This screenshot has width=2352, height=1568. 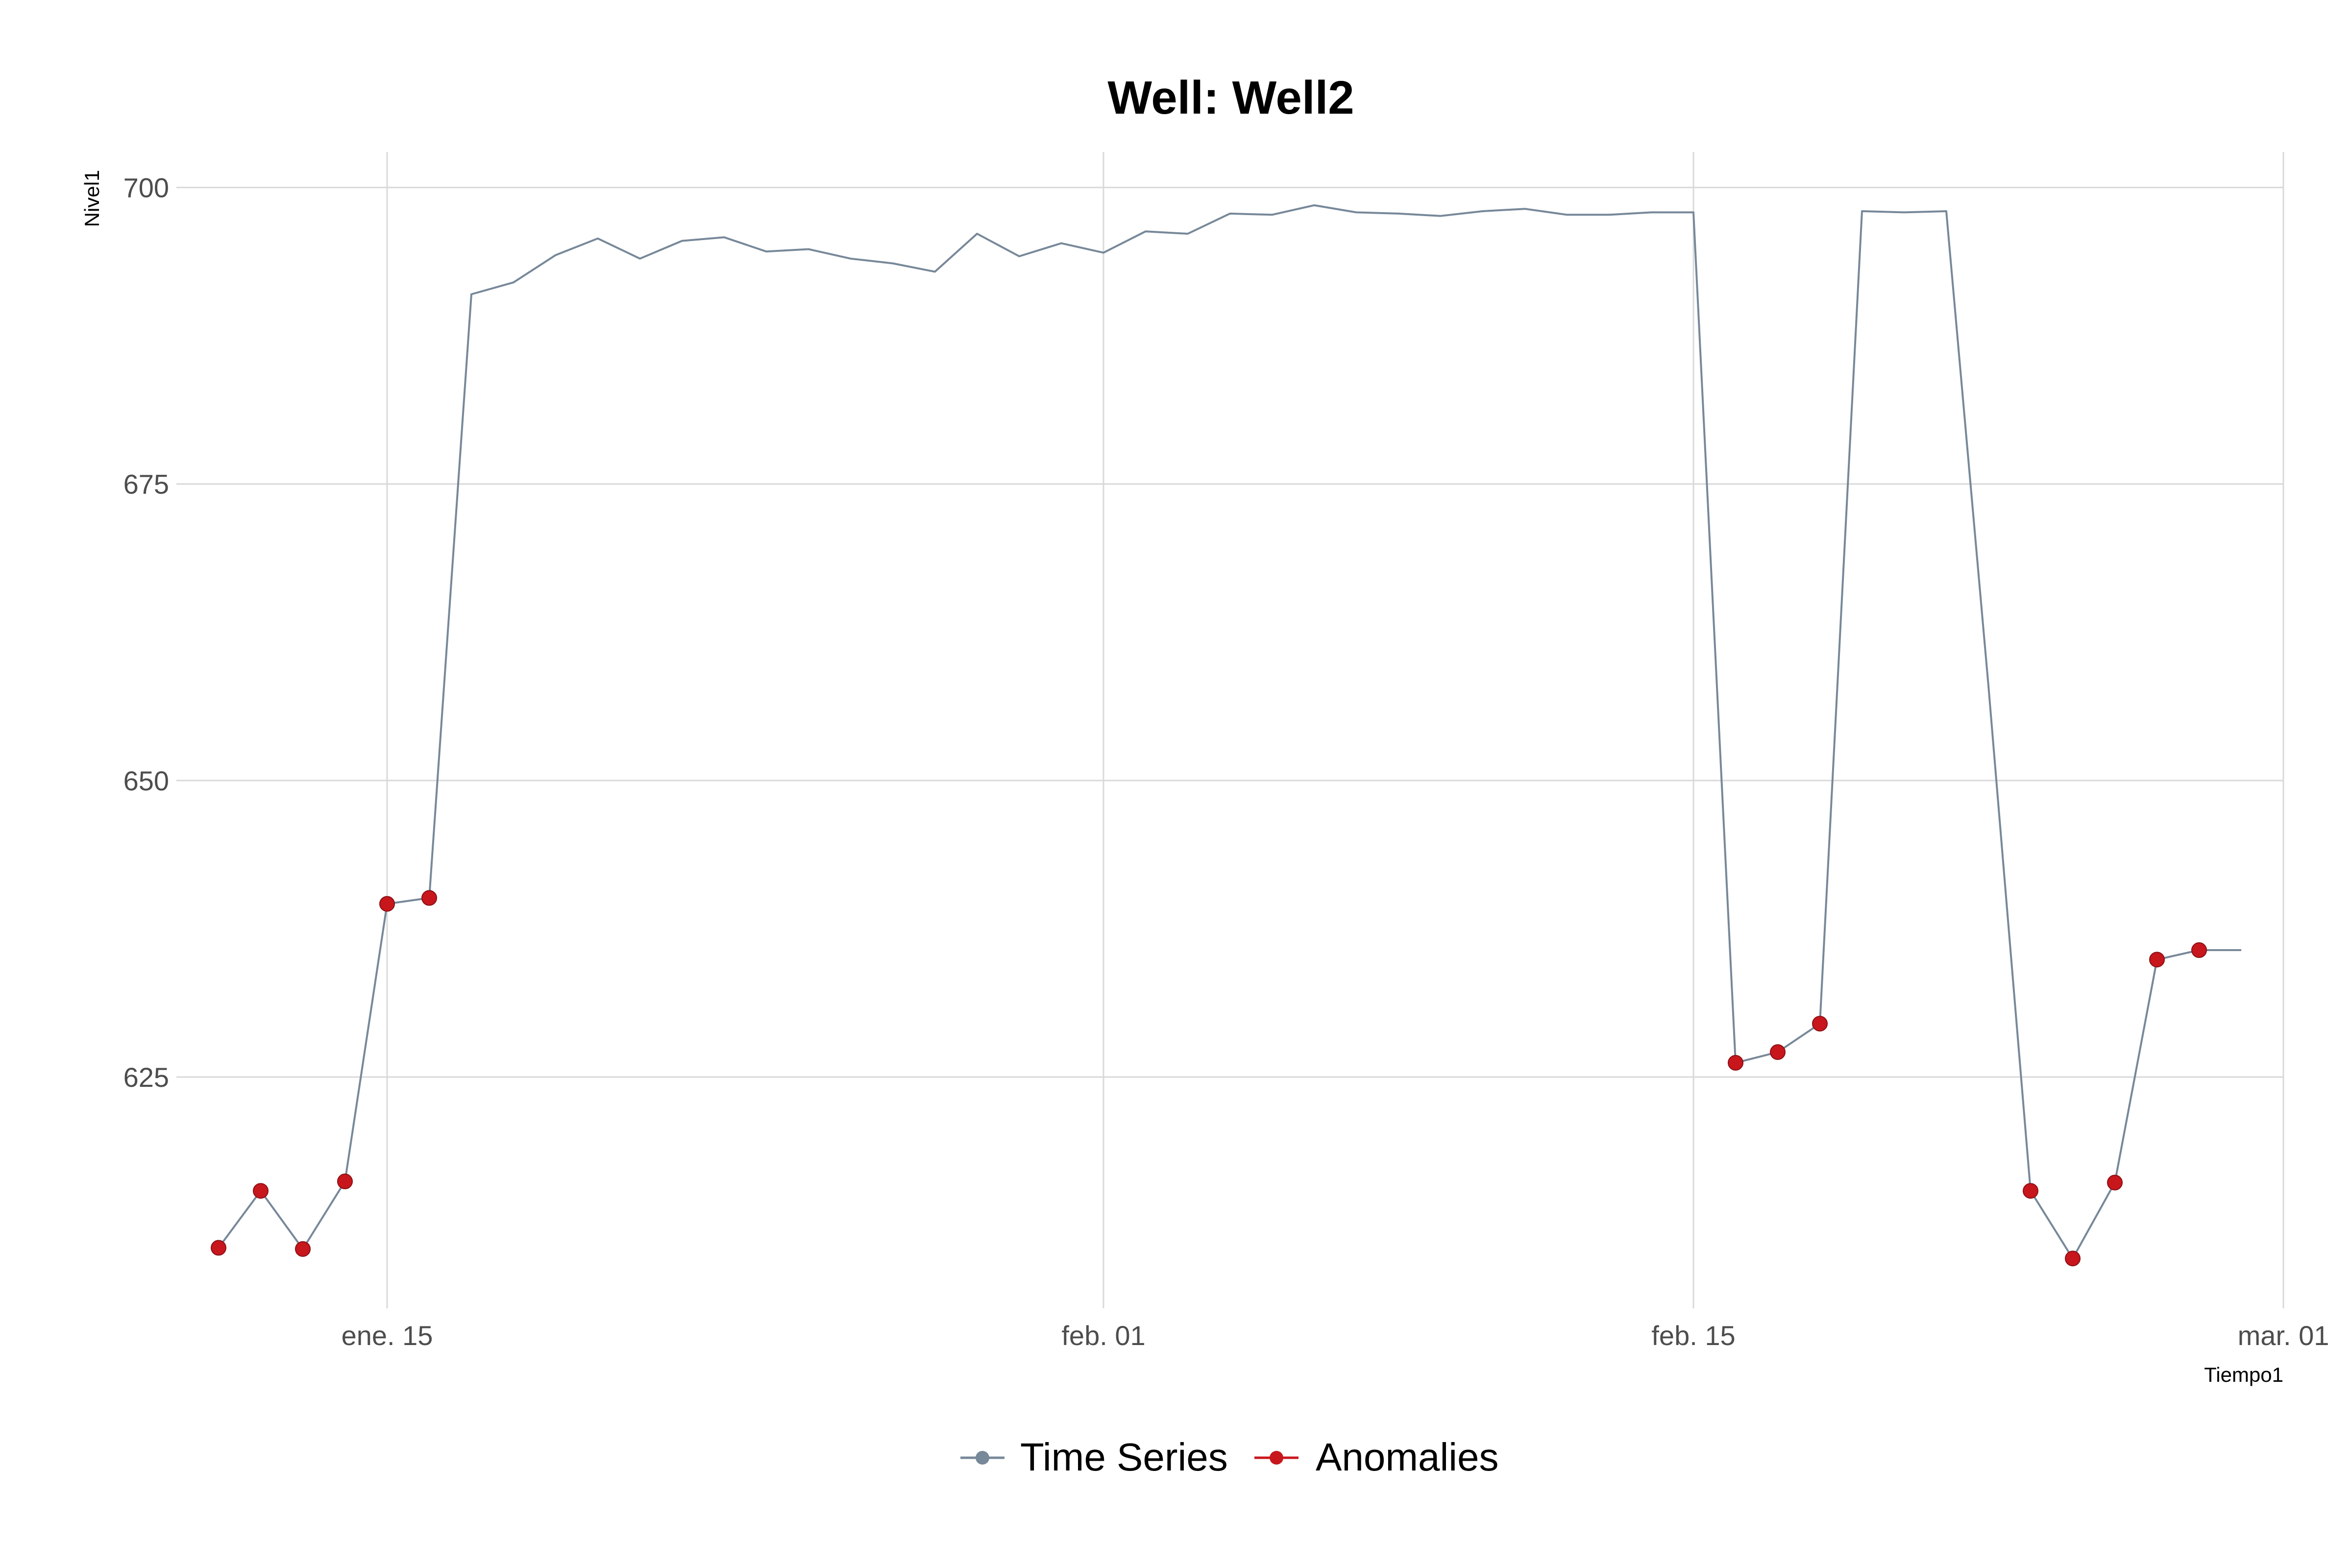 What do you see at coordinates (1276, 1458) in the screenshot?
I see `legend-marker-anomalies` at bounding box center [1276, 1458].